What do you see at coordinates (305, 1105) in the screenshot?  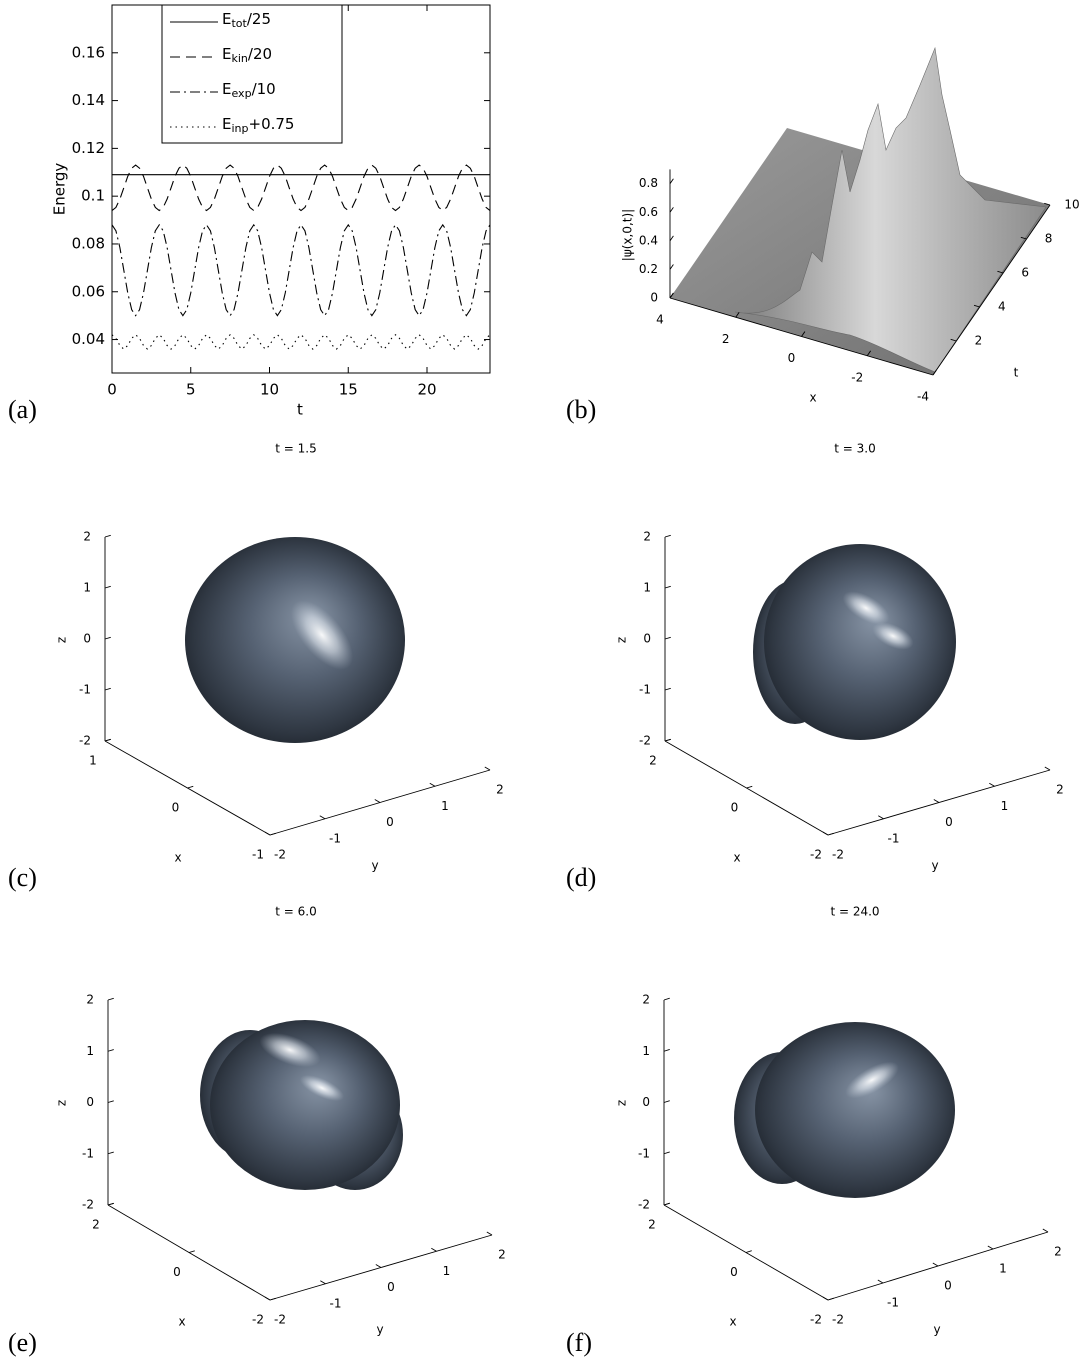 I see `isosurface-shape` at bounding box center [305, 1105].